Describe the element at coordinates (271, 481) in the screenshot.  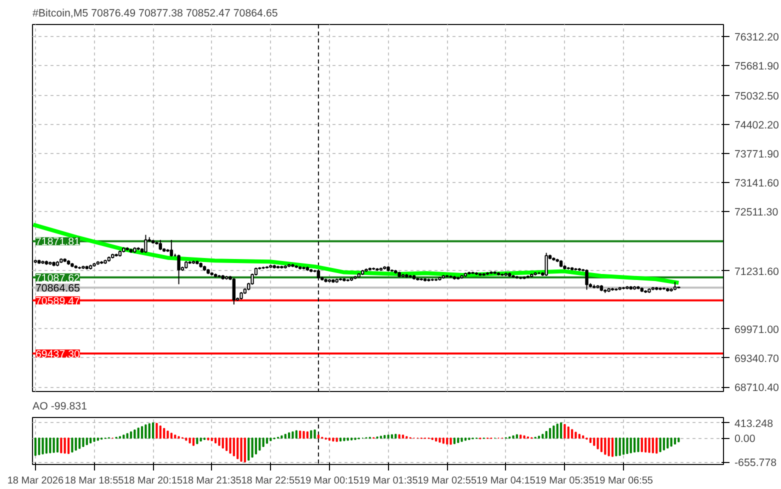
I see `x-tick-label: 18 Mar 22:55` at that location.